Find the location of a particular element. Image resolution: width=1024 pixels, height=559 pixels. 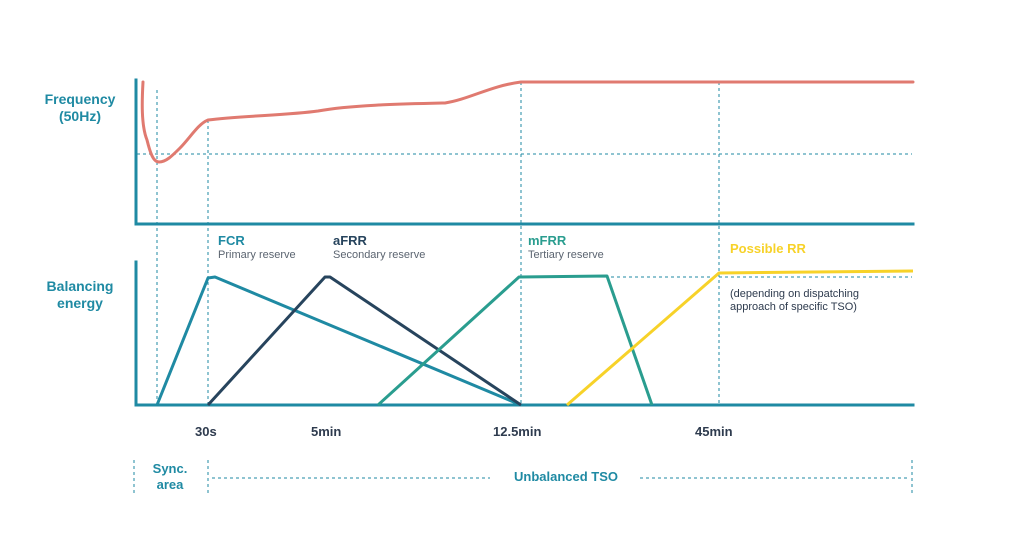

sync-area-label: Sync. area is located at coordinates (170, 476).